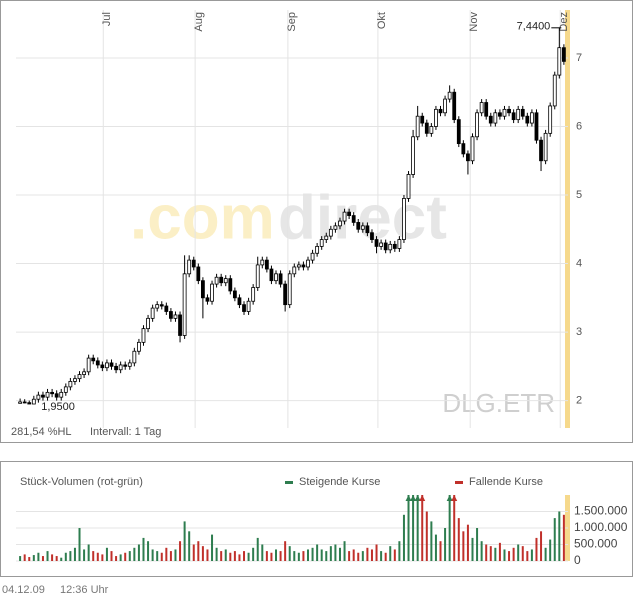 Image resolution: width=634 pixels, height=597 pixels. I want to click on y-tick-label: 7, so click(579, 58).